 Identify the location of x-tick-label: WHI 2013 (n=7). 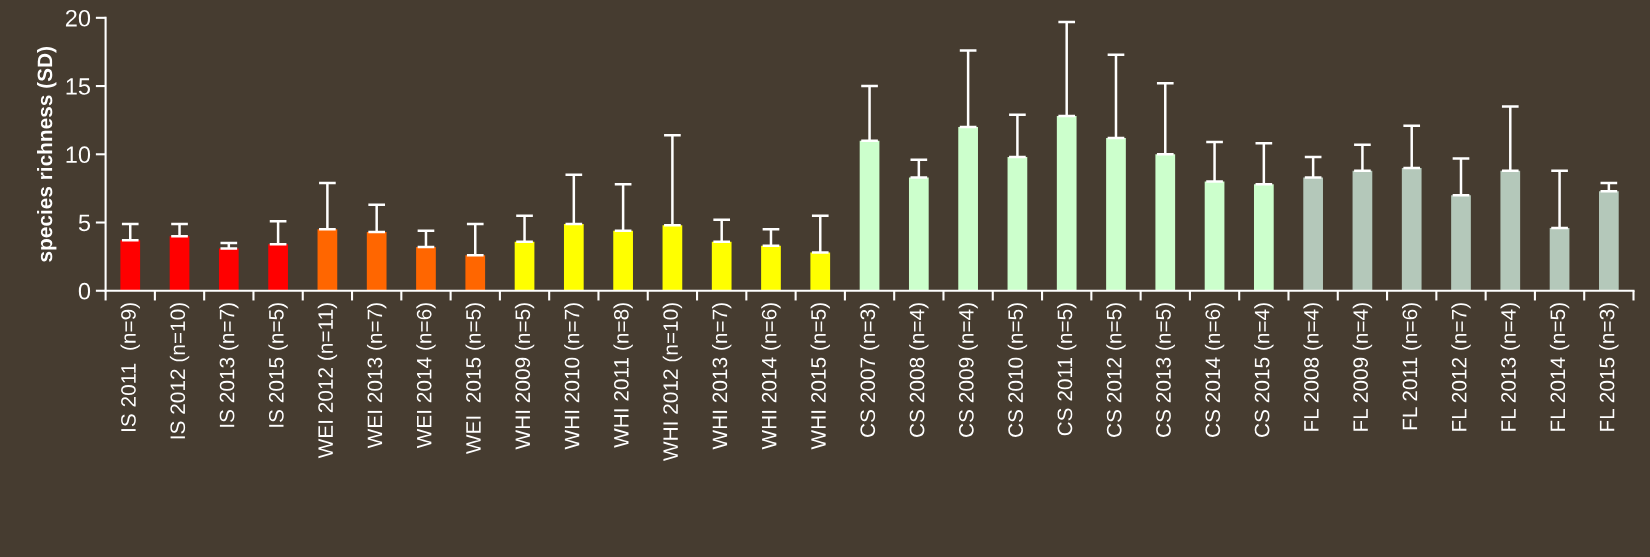
(721, 376).